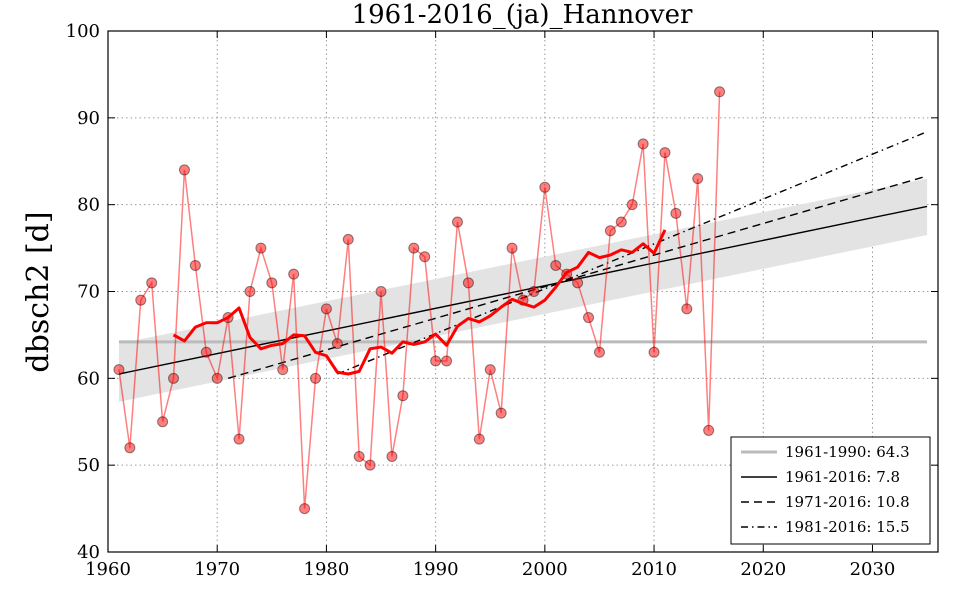 Image resolution: width=960 pixels, height=600 pixels. What do you see at coordinates (88, 378) in the screenshot?
I see `y-tick-label: 60` at bounding box center [88, 378].